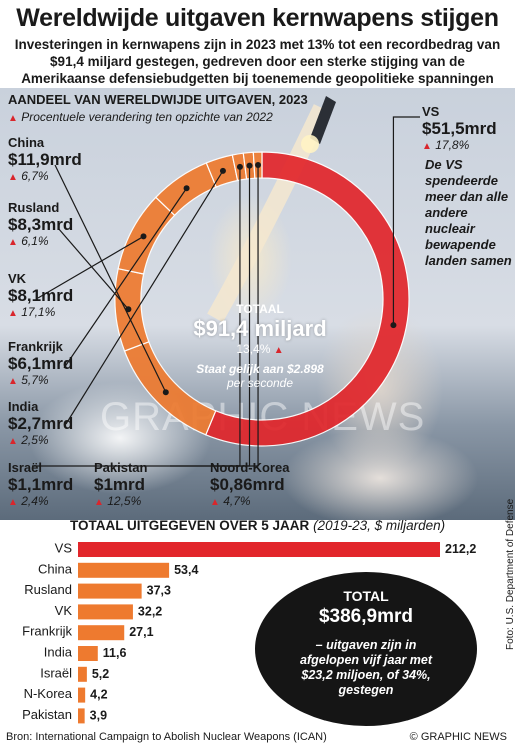 This screenshot has width=515, height=750. I want to click on label-france-value: $6,1mrd, so click(41, 363).